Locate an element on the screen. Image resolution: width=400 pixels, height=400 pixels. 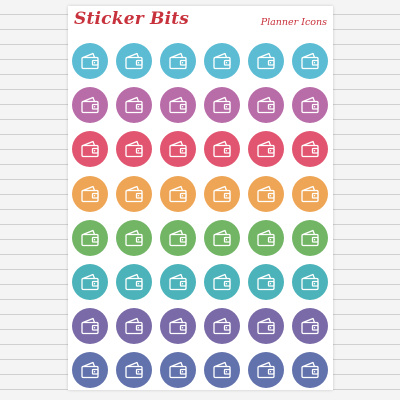
brand-logo: Sticker Bits is located at coordinates (132, 19).